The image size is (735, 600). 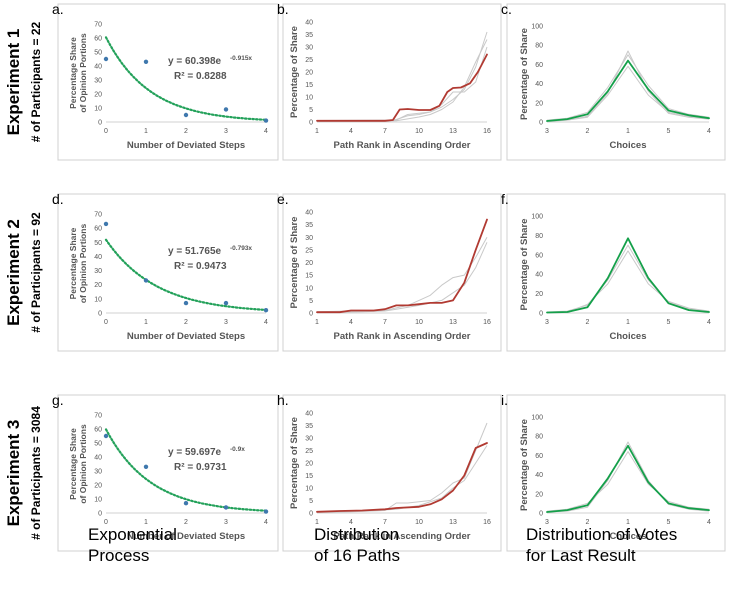 I want to click on x-tick-label: 13, so click(x=453, y=322).